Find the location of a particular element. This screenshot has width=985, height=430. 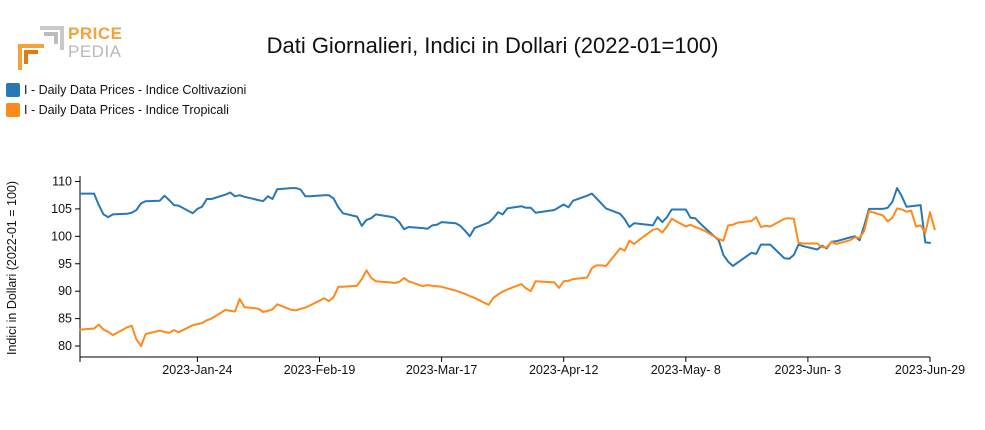

logo-mark-icon is located at coordinates (41, 48).